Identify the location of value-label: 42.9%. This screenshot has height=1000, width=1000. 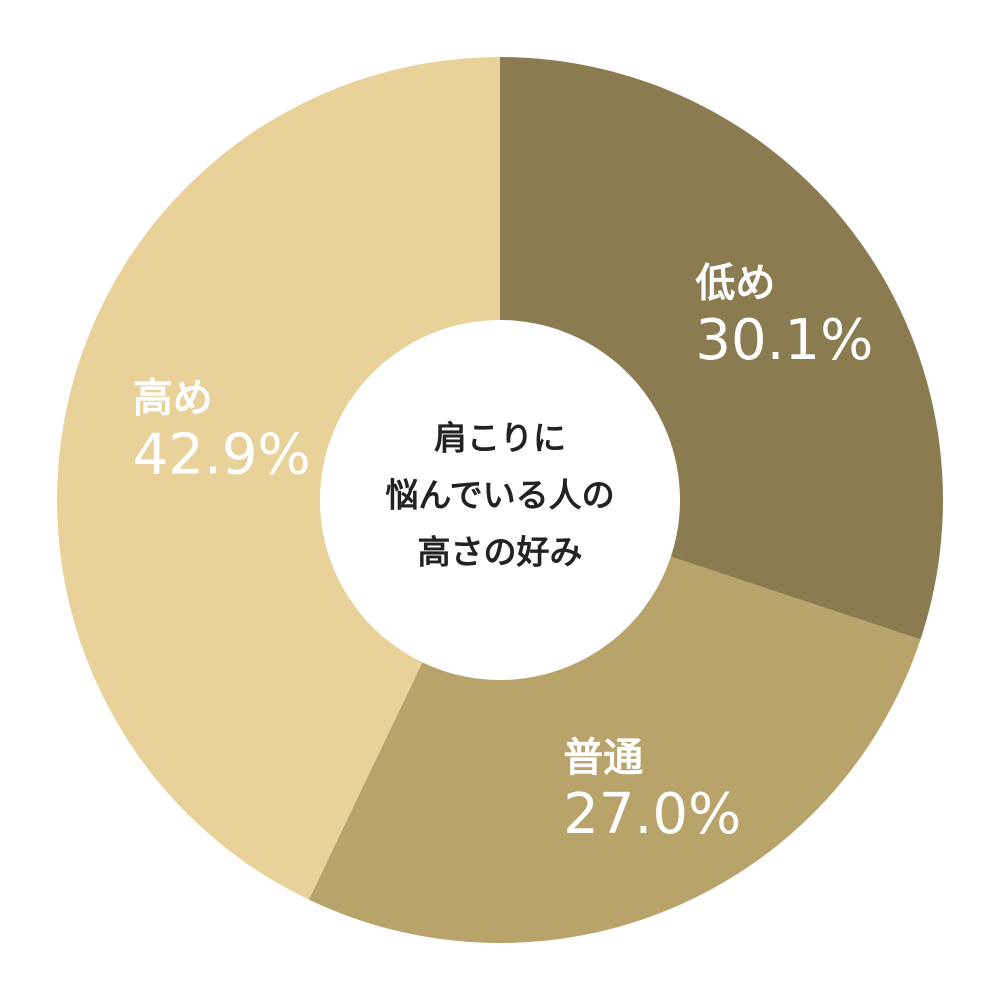
(222, 454).